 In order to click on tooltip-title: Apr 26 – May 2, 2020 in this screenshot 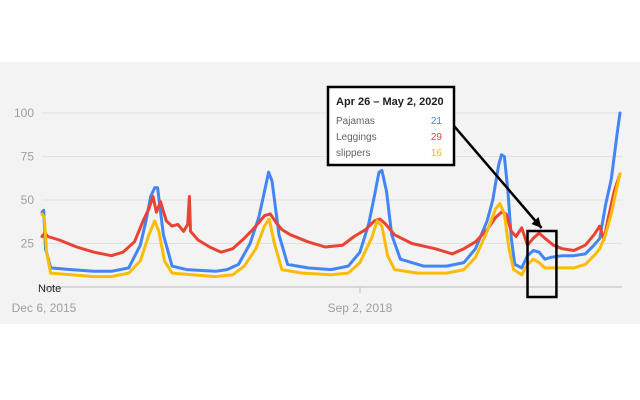, I will do `click(390, 102)`.